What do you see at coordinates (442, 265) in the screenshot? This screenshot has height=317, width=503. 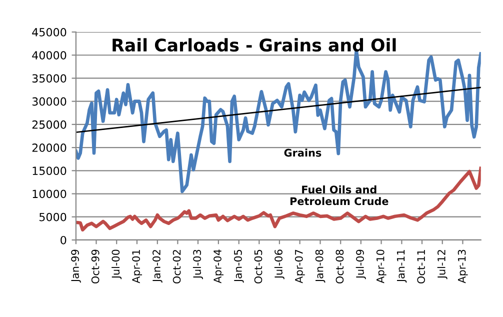 I see `x-tick-label: Jul-12` at bounding box center [442, 265].